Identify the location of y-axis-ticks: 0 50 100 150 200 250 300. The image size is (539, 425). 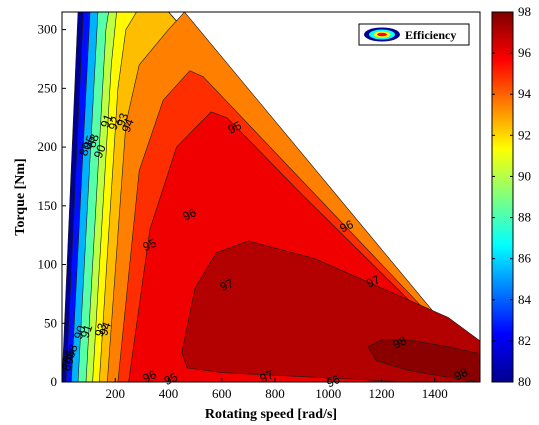
(52, 205).